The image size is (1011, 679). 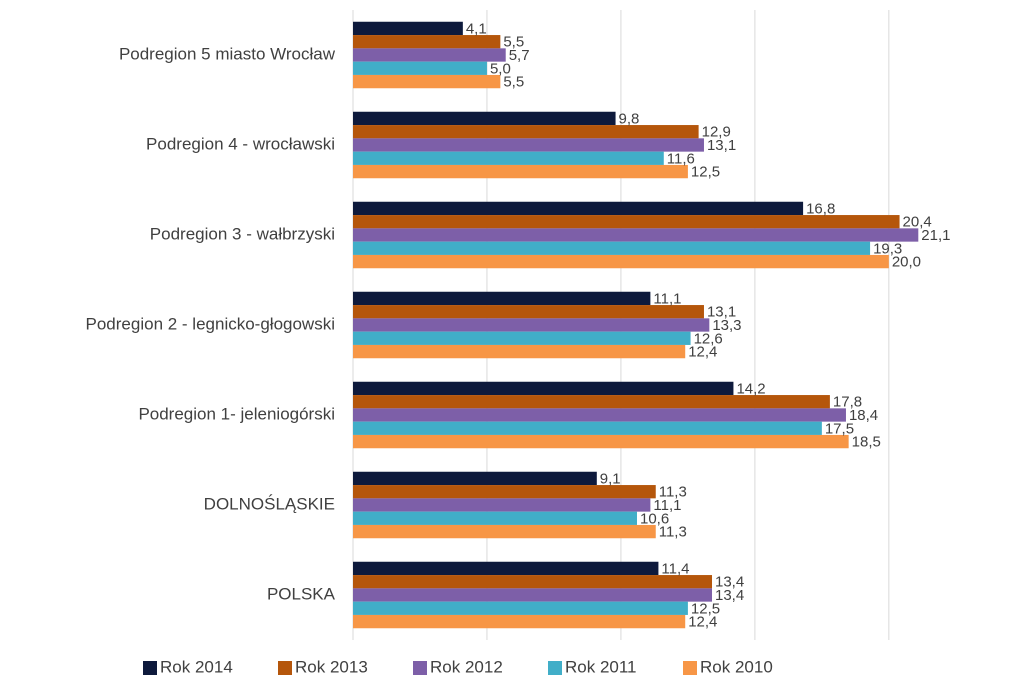 What do you see at coordinates (519, 55) in the screenshot?
I see `value-label: 5,7` at bounding box center [519, 55].